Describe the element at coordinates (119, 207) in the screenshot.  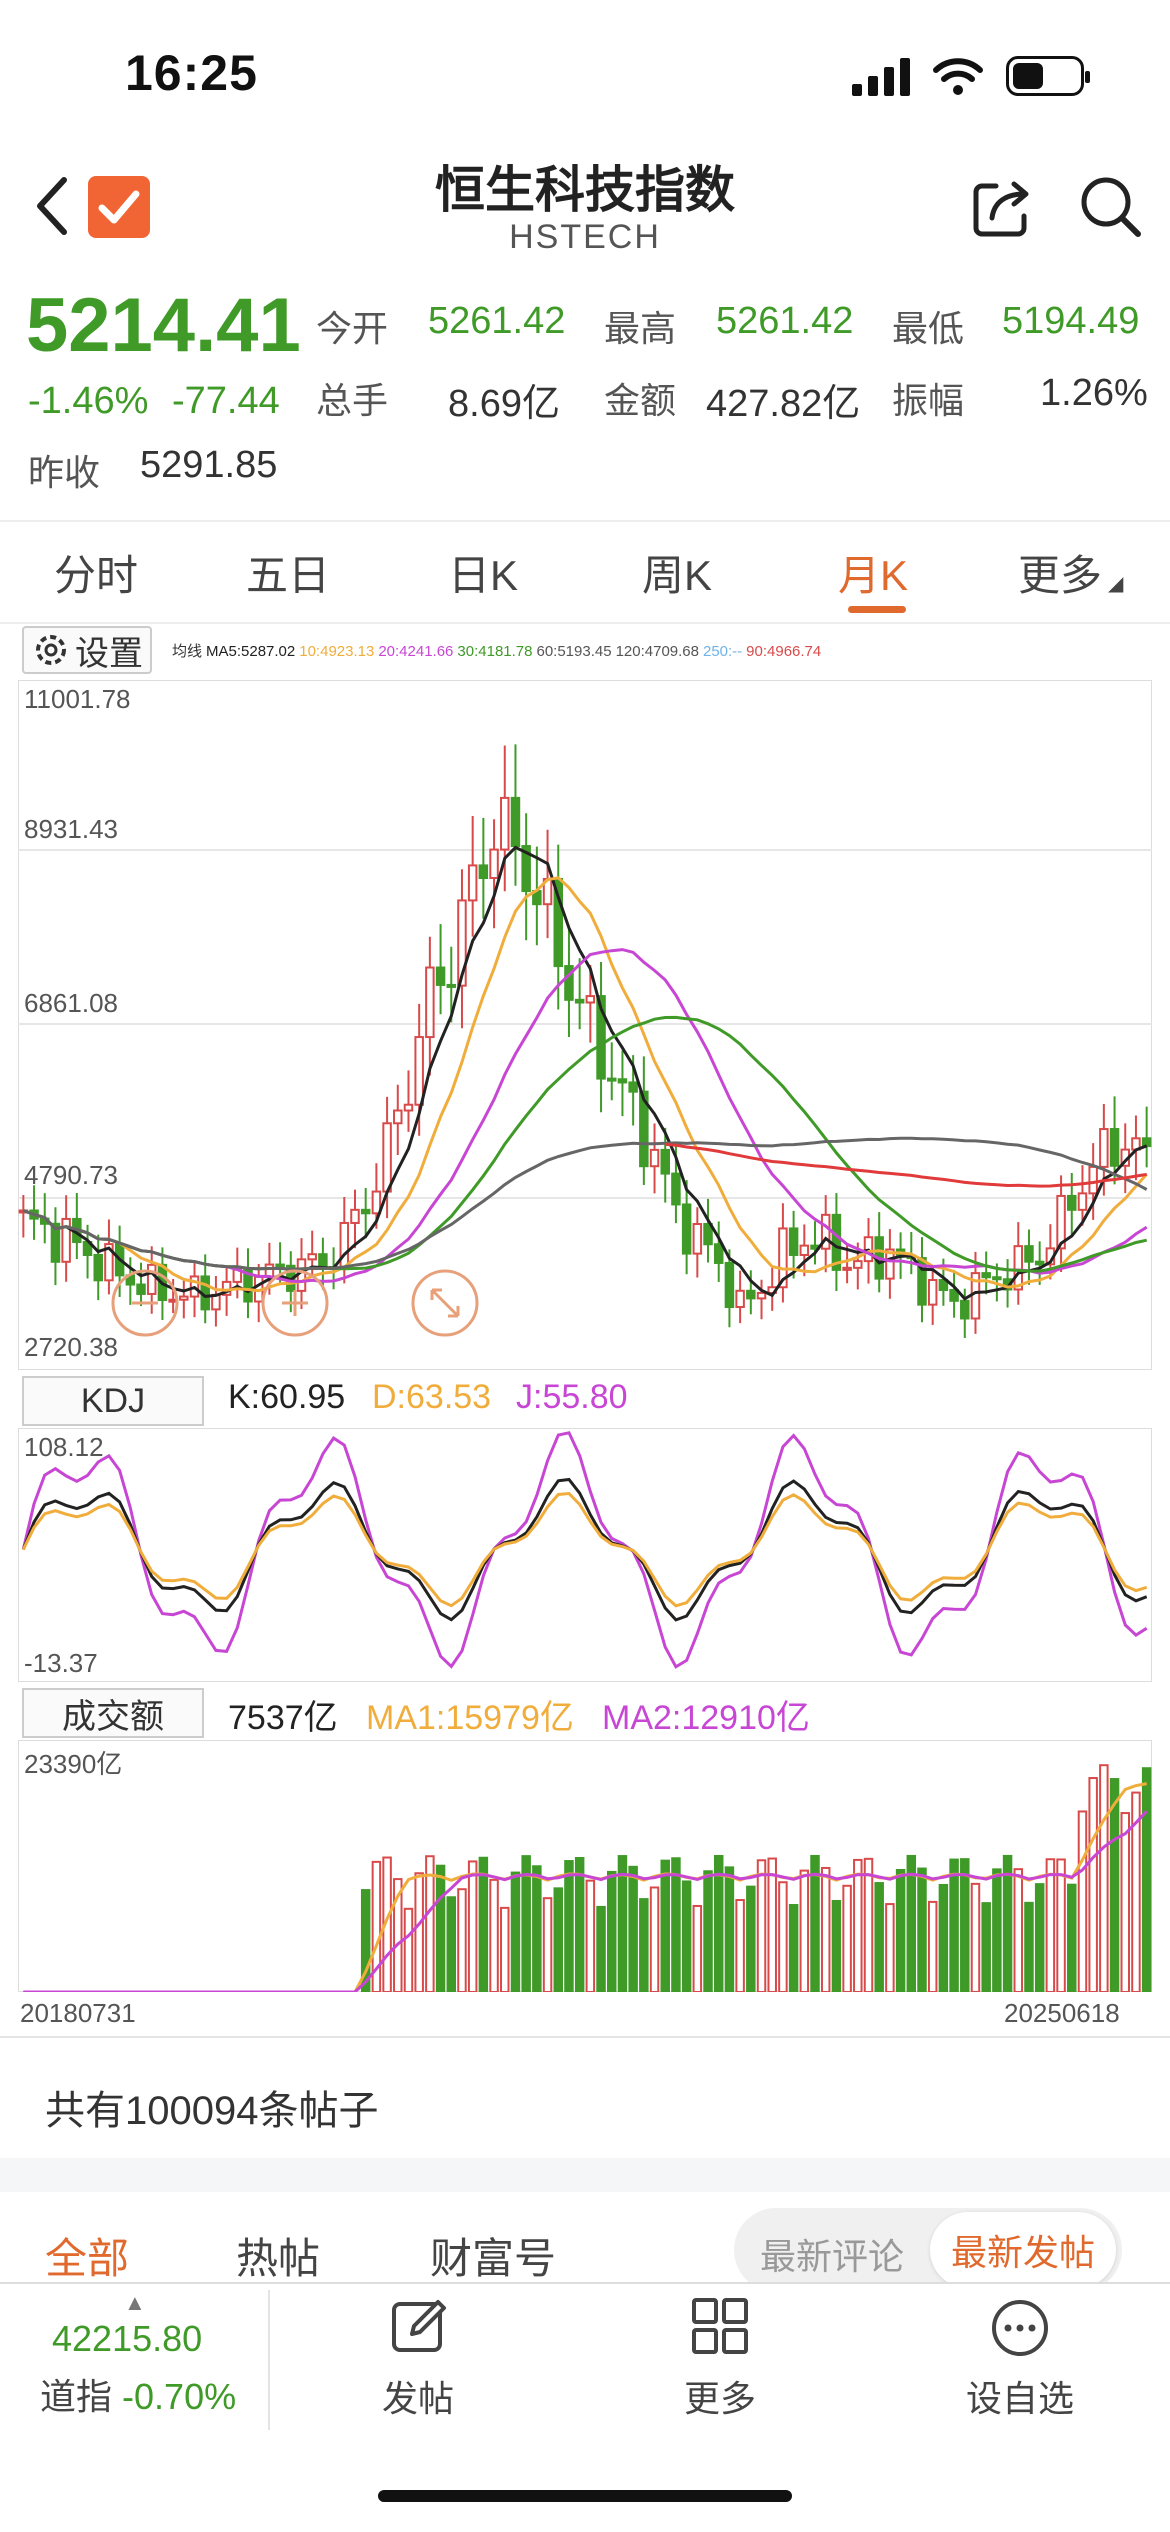
I see `watchlist-checked-icon` at that location.